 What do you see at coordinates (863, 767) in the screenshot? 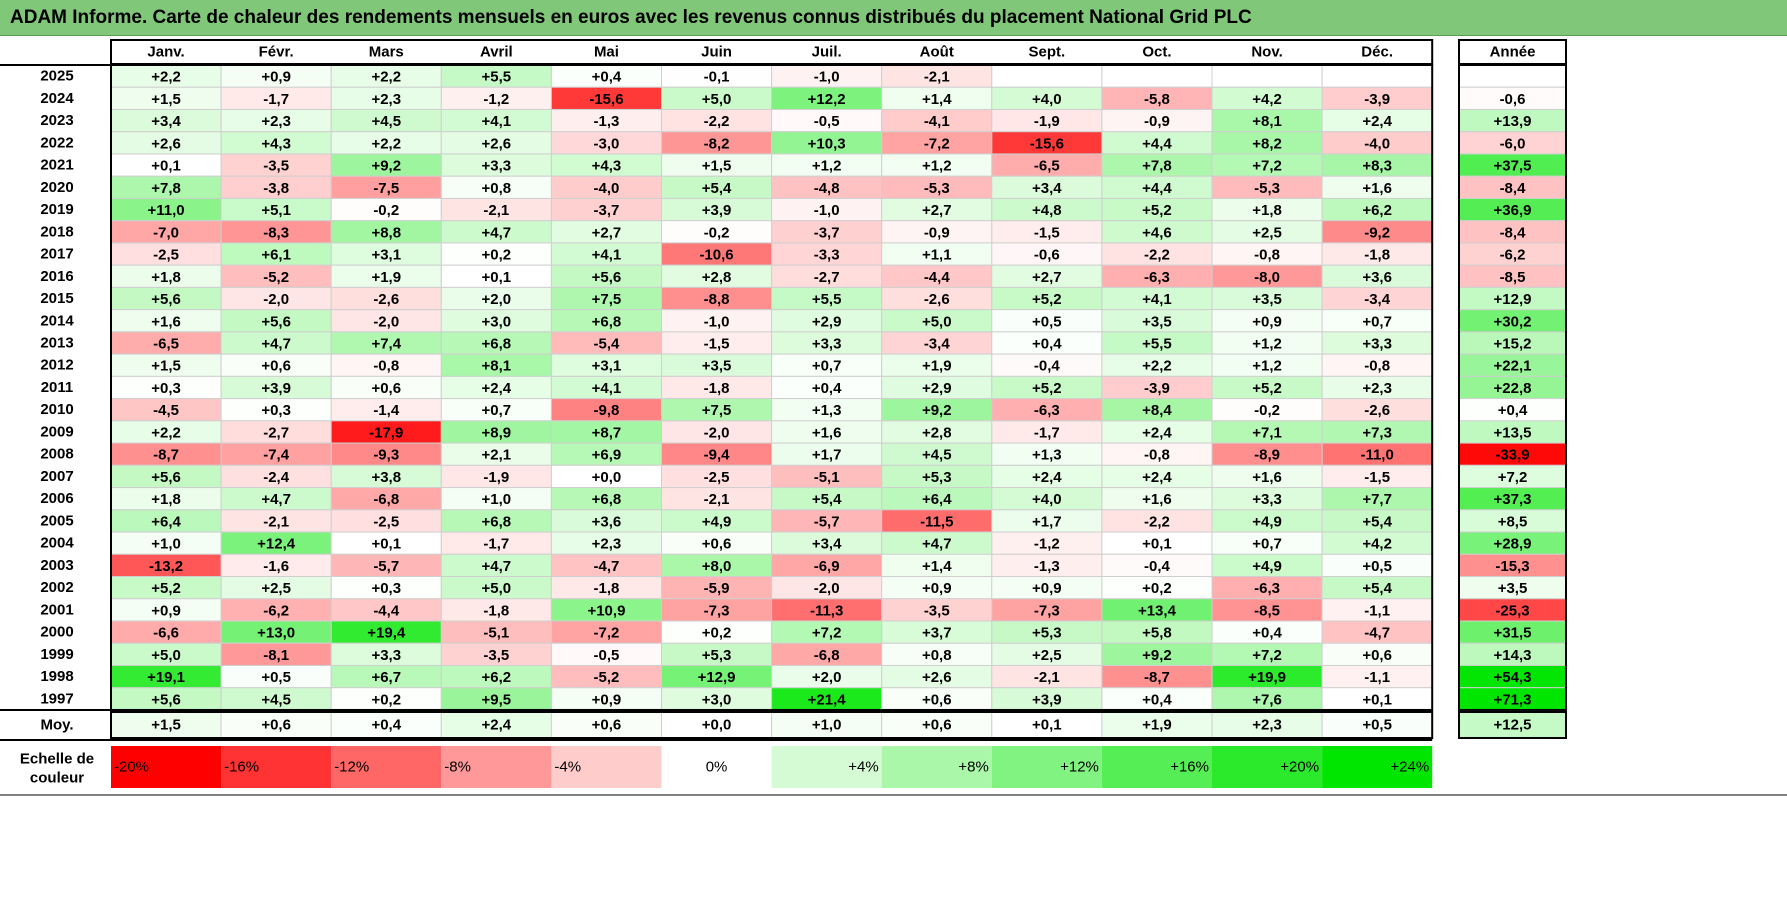
I see `scale-step-label: +4%` at bounding box center [863, 767].